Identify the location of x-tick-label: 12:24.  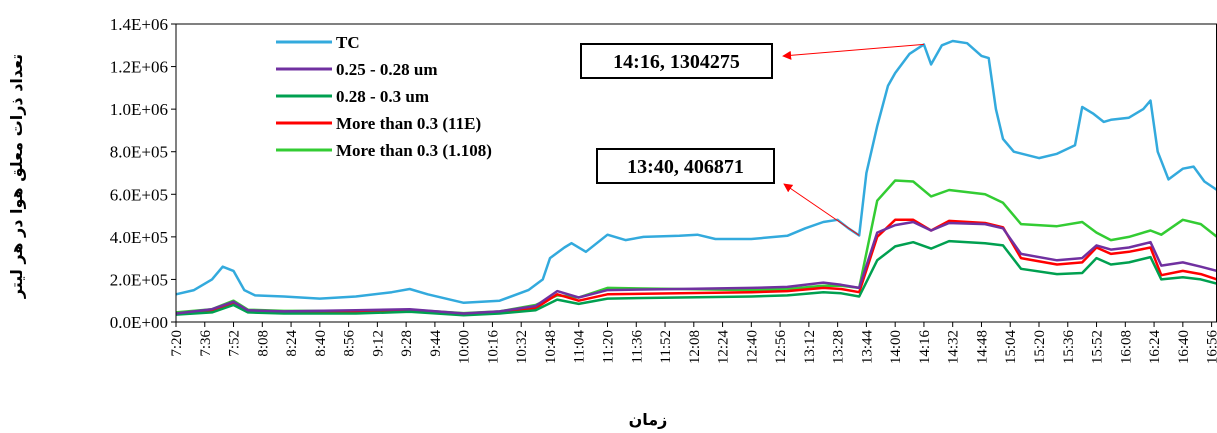
(724, 347).